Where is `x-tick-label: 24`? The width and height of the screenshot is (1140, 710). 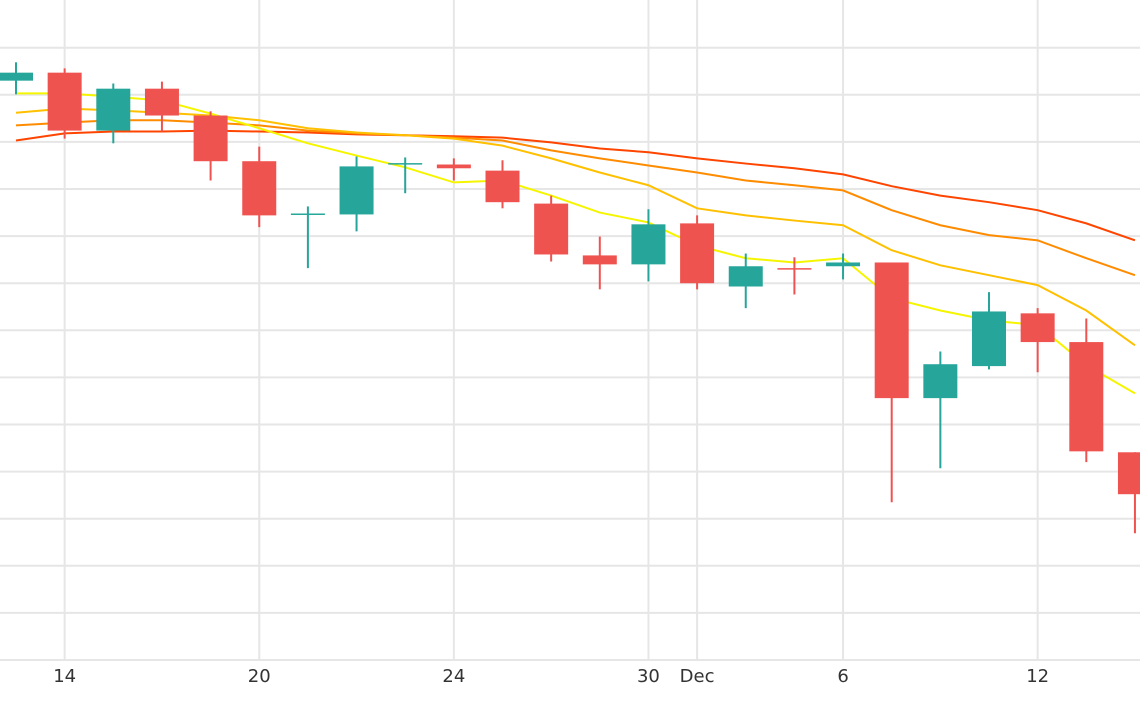
x-tick-label: 24 is located at coordinates (453, 676).